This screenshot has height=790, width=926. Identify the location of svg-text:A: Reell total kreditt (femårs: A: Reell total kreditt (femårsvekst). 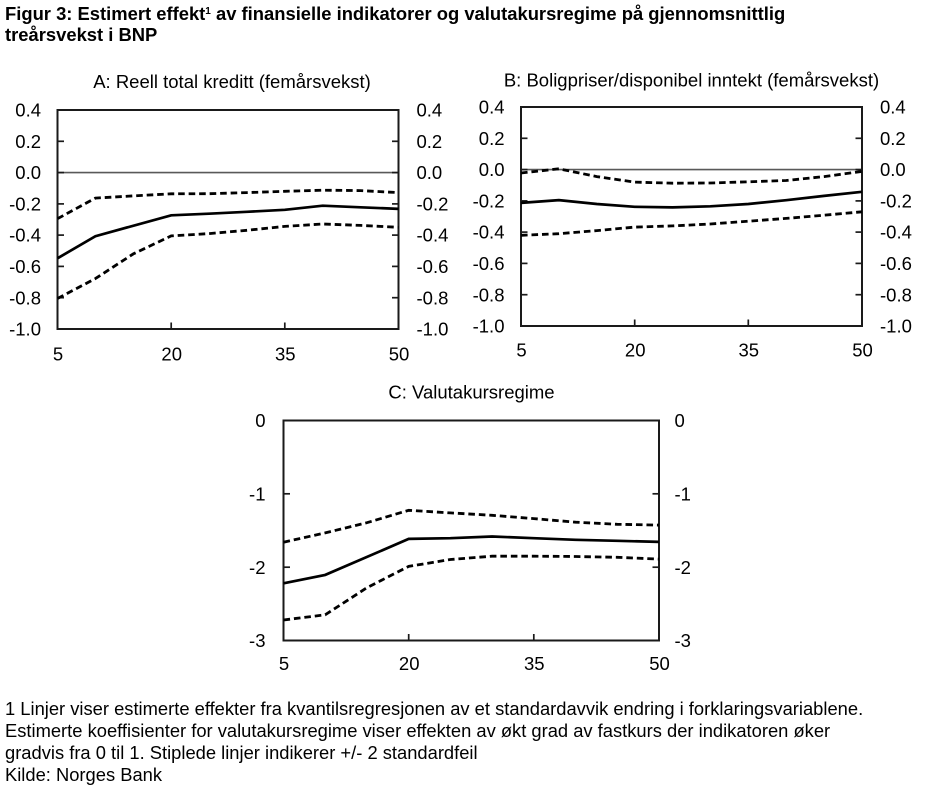
(232, 81).